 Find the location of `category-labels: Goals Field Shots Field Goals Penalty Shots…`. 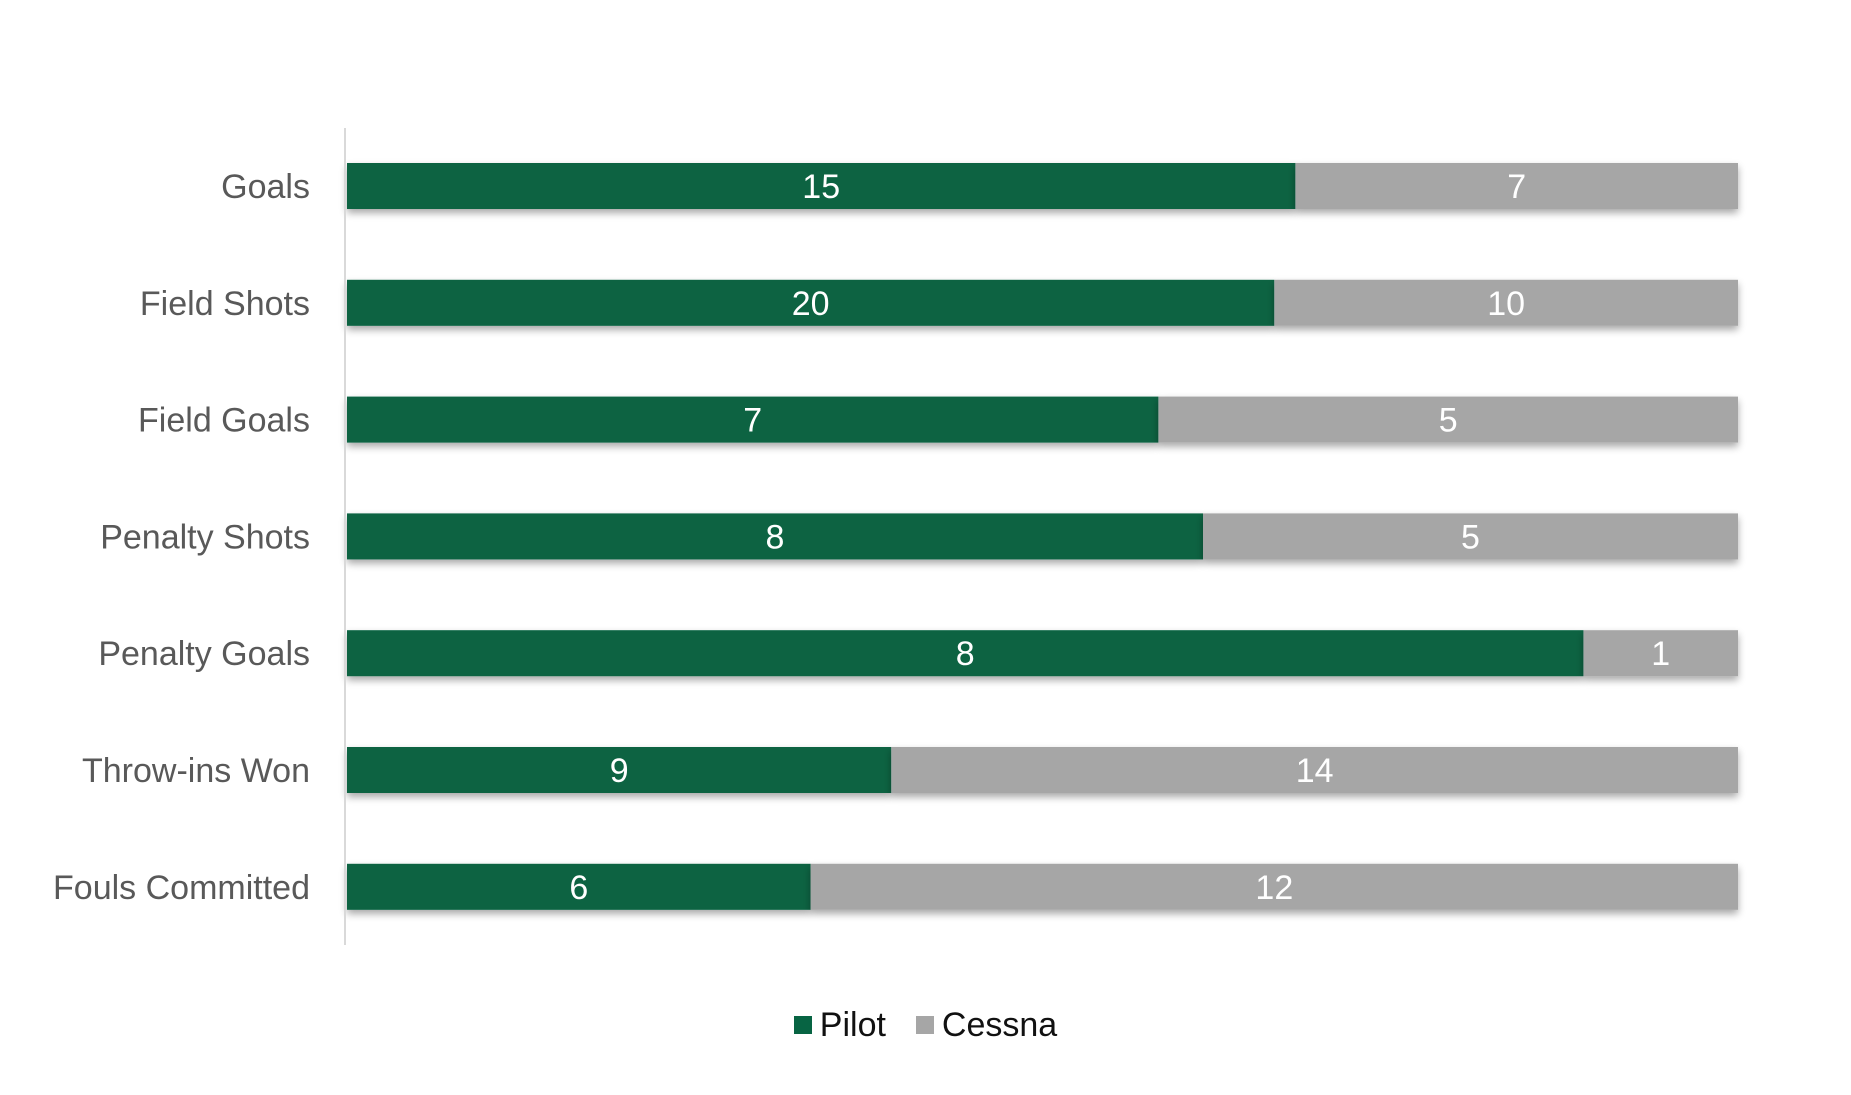

category-labels: Goals Field Shots Field Goals Penalty Shots… is located at coordinates (181, 537).